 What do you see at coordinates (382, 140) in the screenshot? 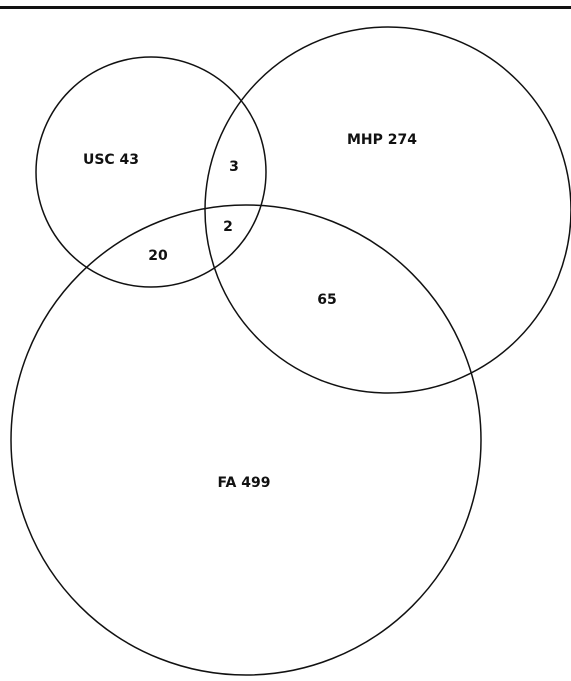
I see `set-label: MHP 274` at bounding box center [382, 140].